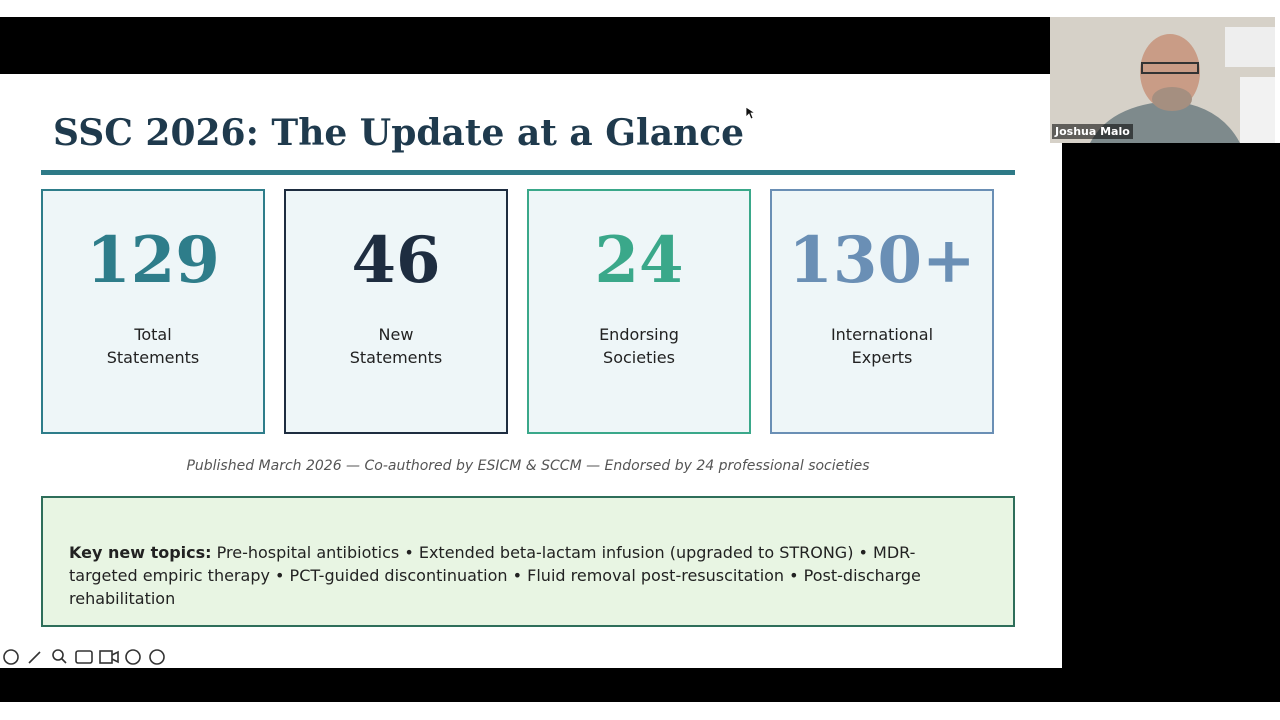  I want to click on stat-value: 129, so click(153, 260).